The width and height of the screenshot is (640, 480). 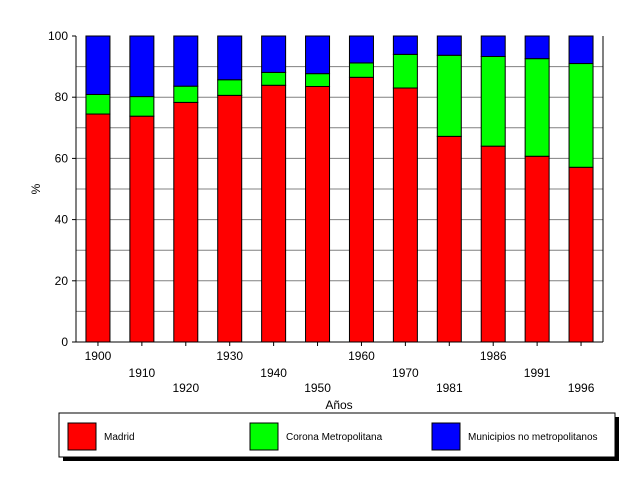 What do you see at coordinates (62, 220) in the screenshot?
I see `y-tick-label: 40` at bounding box center [62, 220].